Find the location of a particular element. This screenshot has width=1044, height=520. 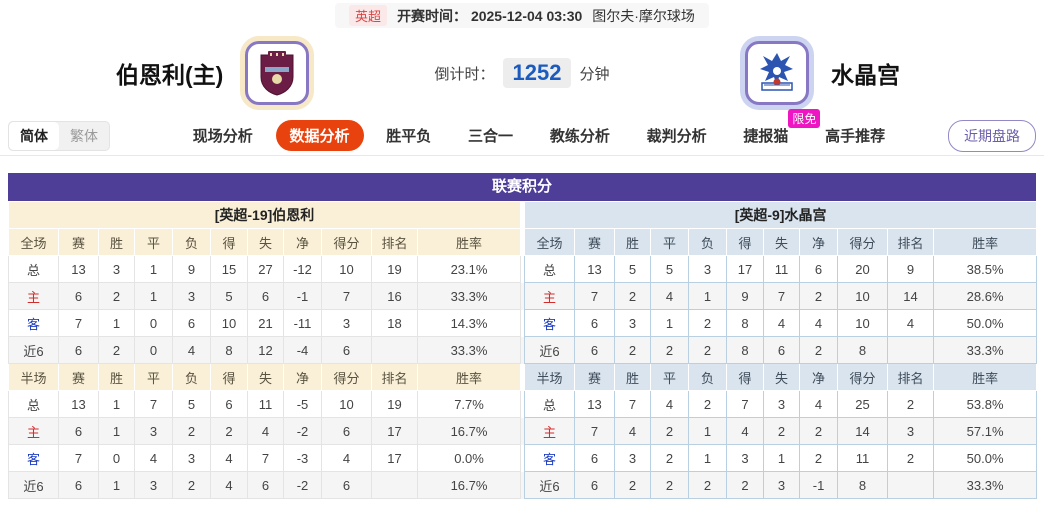

stat-cell: 0.0% is located at coordinates (469, 458).